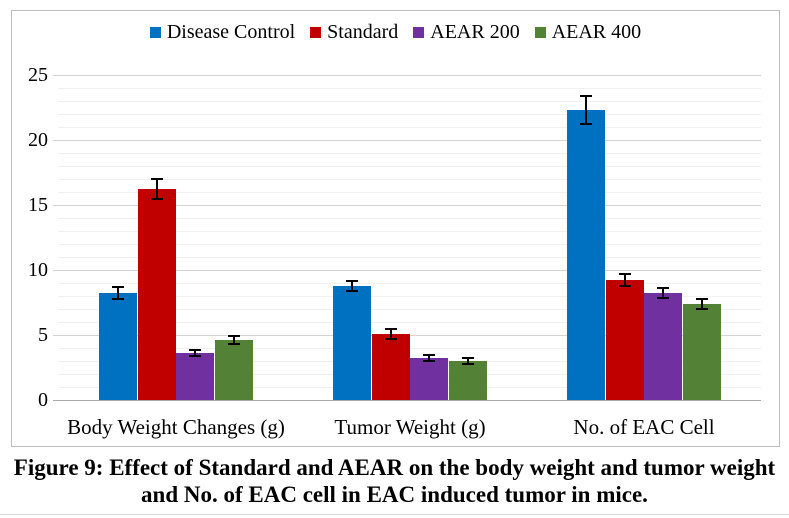 The height and width of the screenshot is (518, 789). What do you see at coordinates (429, 379) in the screenshot?
I see `bar-aear-200-tumor-weight-g` at bounding box center [429, 379].